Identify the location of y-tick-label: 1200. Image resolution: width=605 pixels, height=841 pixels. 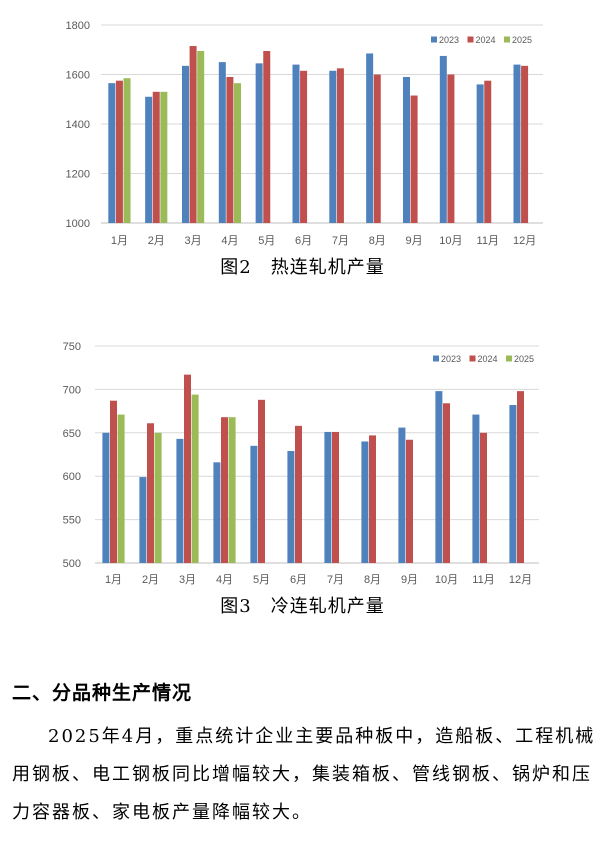
(78, 175).